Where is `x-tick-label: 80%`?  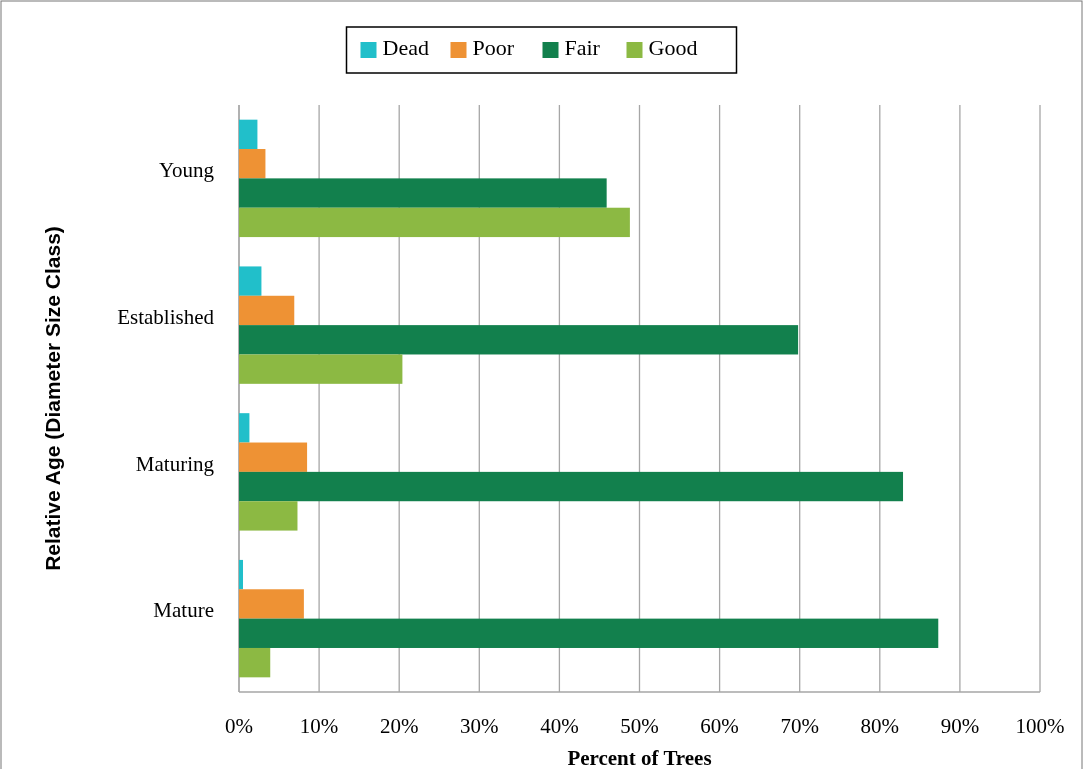 x-tick-label: 80% is located at coordinates (880, 726).